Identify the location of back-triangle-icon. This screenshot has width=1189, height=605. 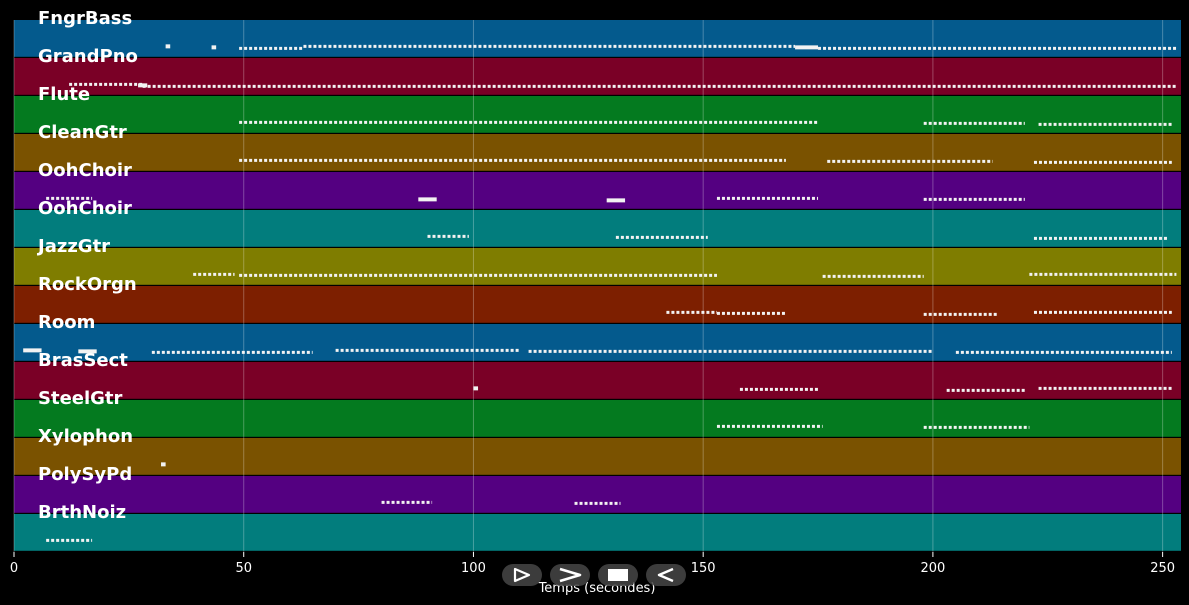
(665, 575).